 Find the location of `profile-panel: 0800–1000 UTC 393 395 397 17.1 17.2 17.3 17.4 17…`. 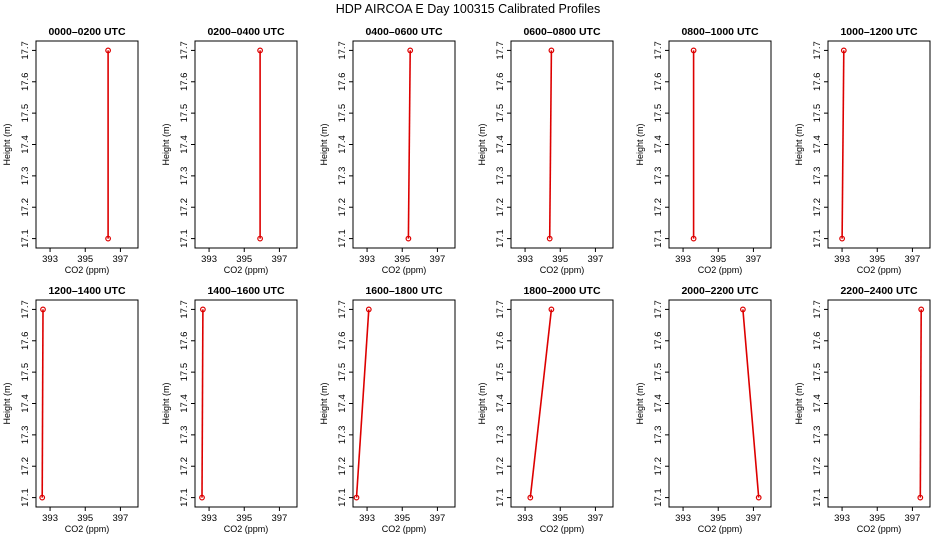

profile-panel: 0800–1000 UTC 393 395 397 17.1 17.2 17.3 17.4 17… is located at coordinates (703, 150).